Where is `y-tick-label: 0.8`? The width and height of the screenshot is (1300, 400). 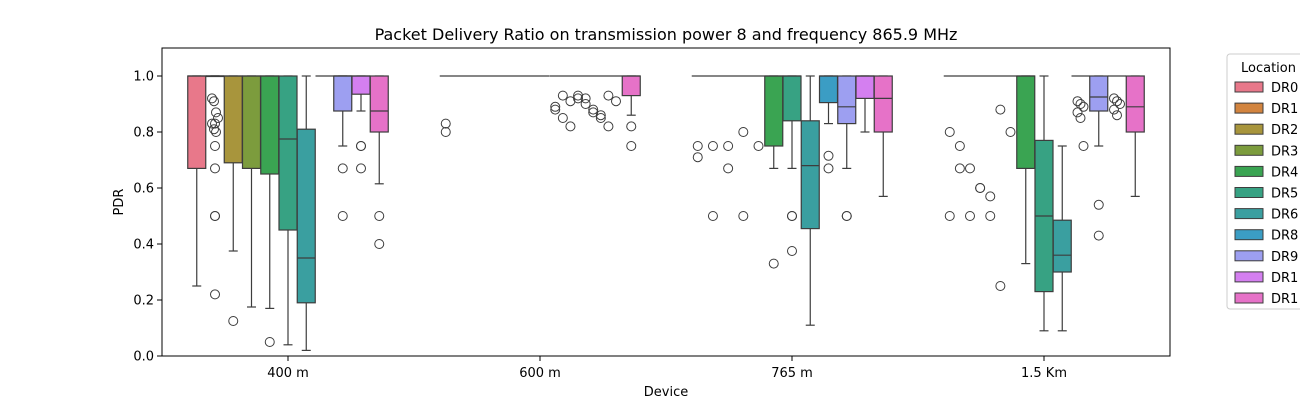
y-tick-label: 0.8 is located at coordinates (143, 133).